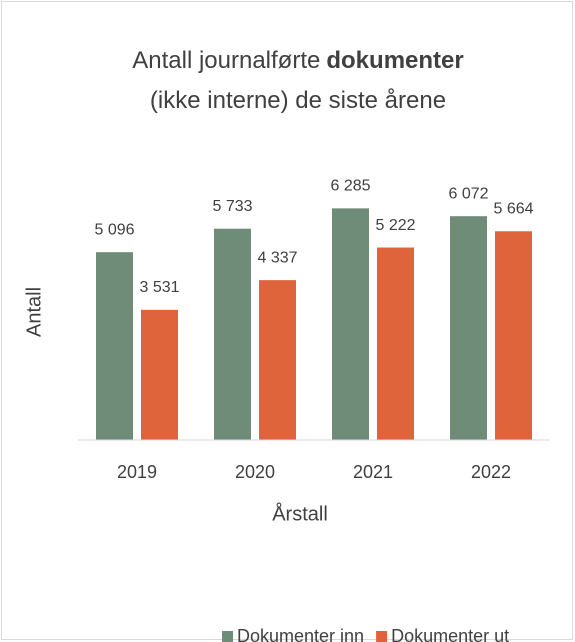 This screenshot has height=642, width=575. Describe the element at coordinates (277, 257) in the screenshot. I see `data-label: 4 337` at that location.